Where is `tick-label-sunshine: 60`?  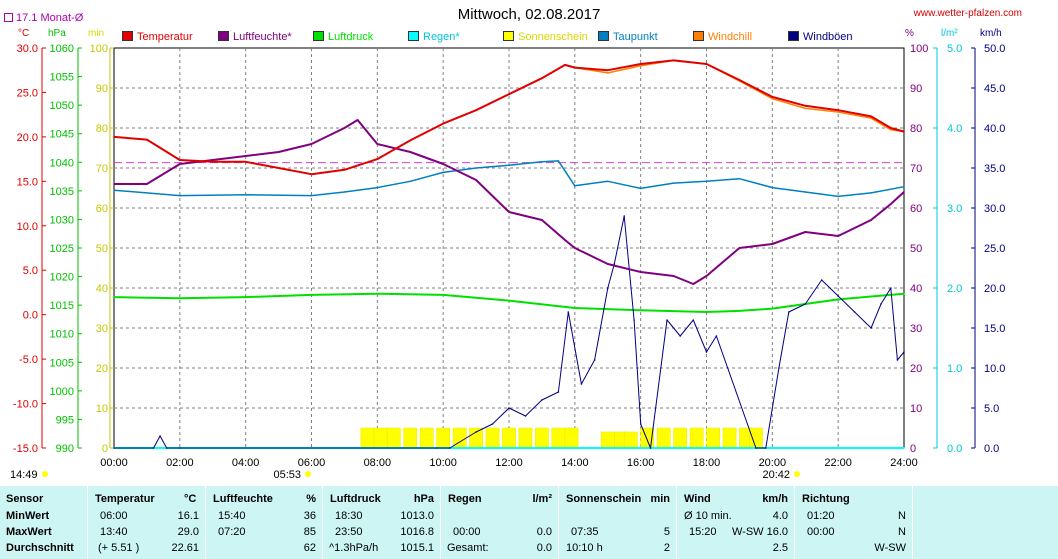 tick-label-sunshine: 60 is located at coordinates (102, 209).